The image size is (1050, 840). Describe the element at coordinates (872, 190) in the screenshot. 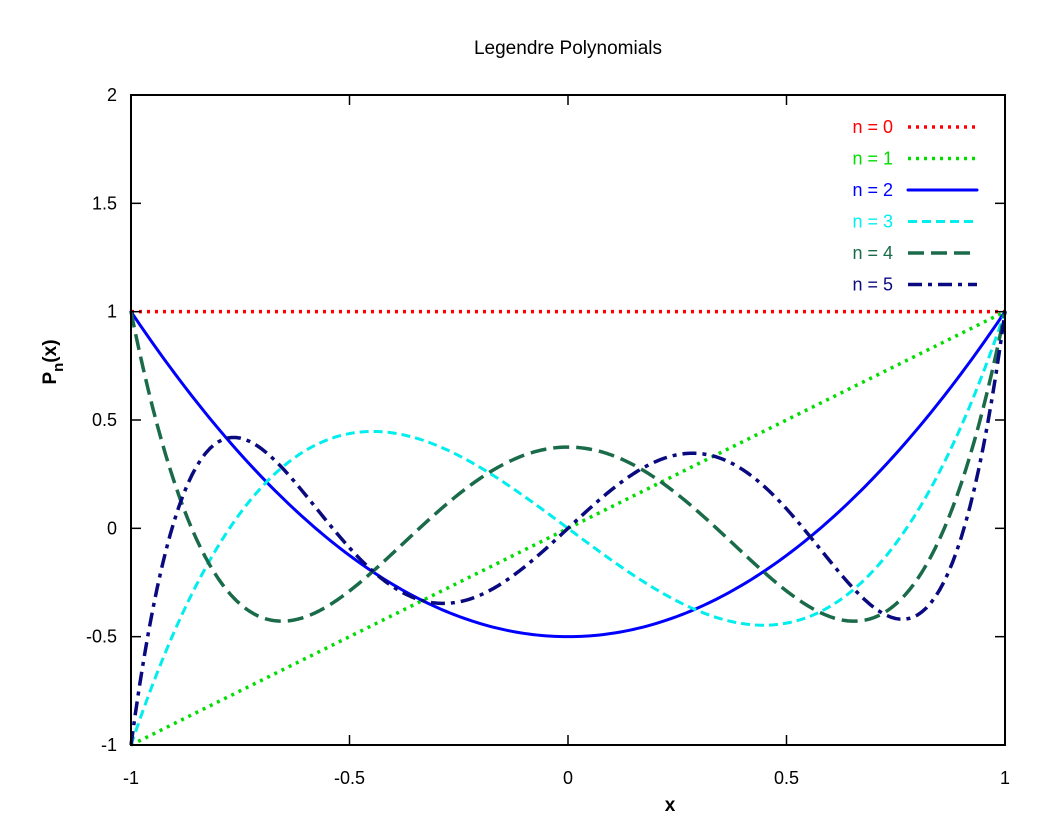

I see `legend-label-n2: n = 2` at that location.